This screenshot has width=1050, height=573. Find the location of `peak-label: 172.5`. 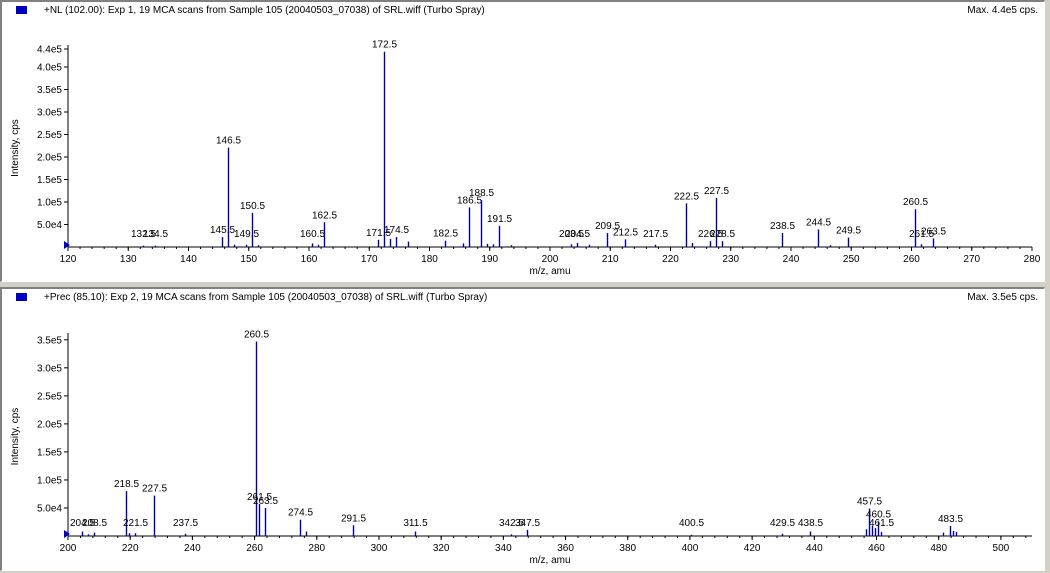

peak-label: 172.5 is located at coordinates (384, 45).